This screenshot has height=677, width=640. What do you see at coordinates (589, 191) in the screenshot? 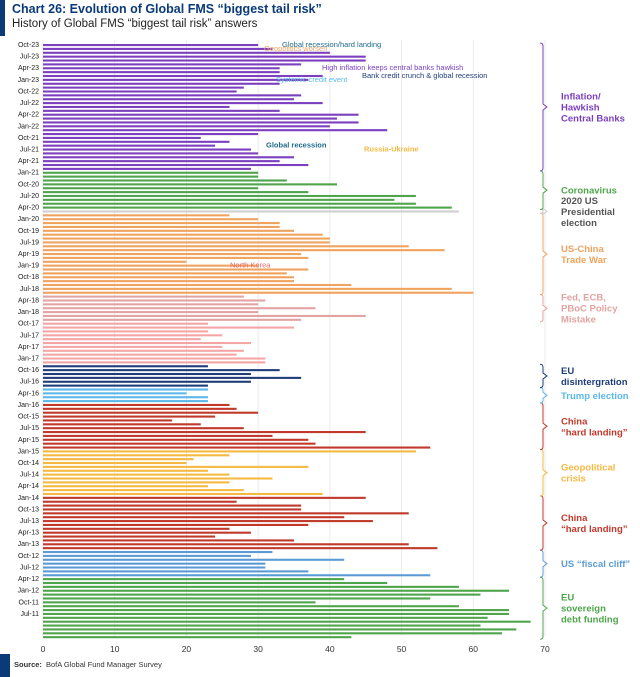
I see `group-label: Coronavirus` at bounding box center [589, 191].